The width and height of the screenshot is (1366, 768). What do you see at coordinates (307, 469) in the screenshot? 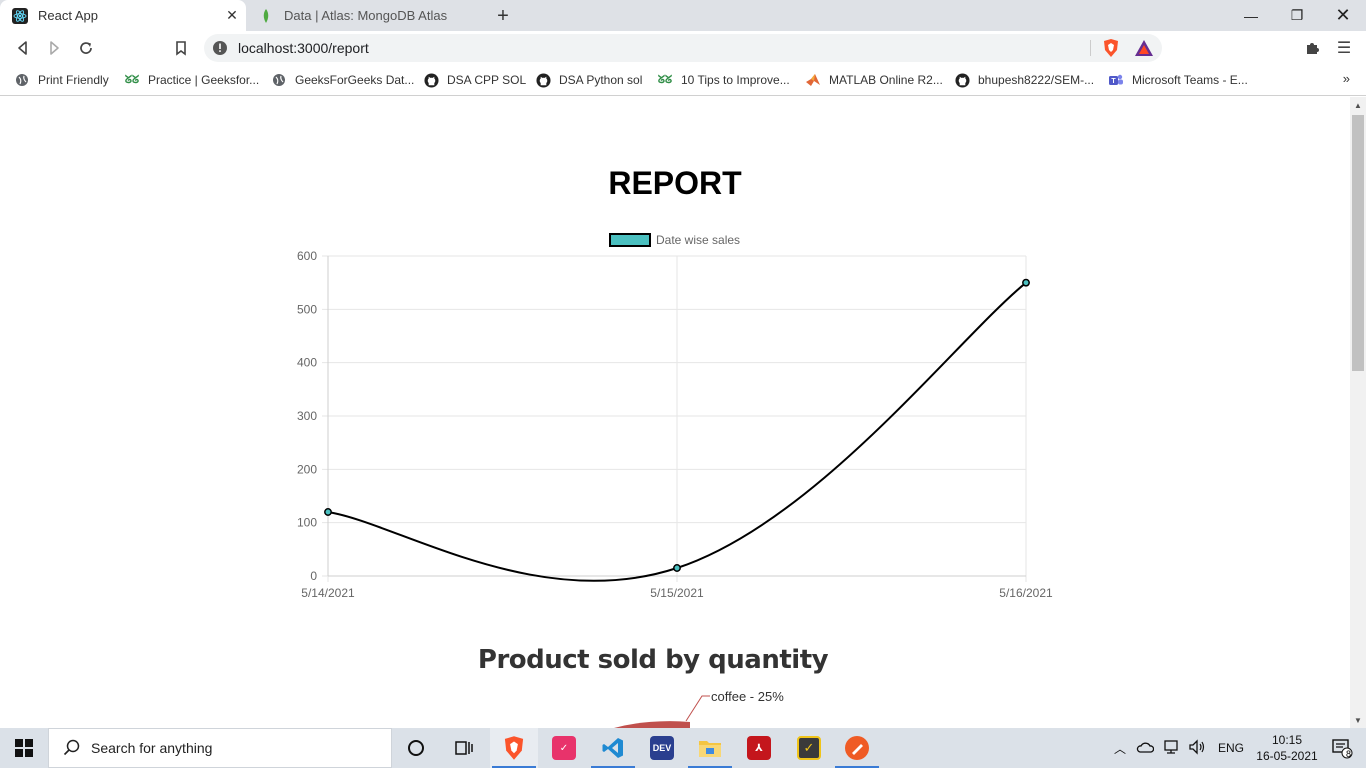
I see `y-tick-label: 200` at bounding box center [307, 469].